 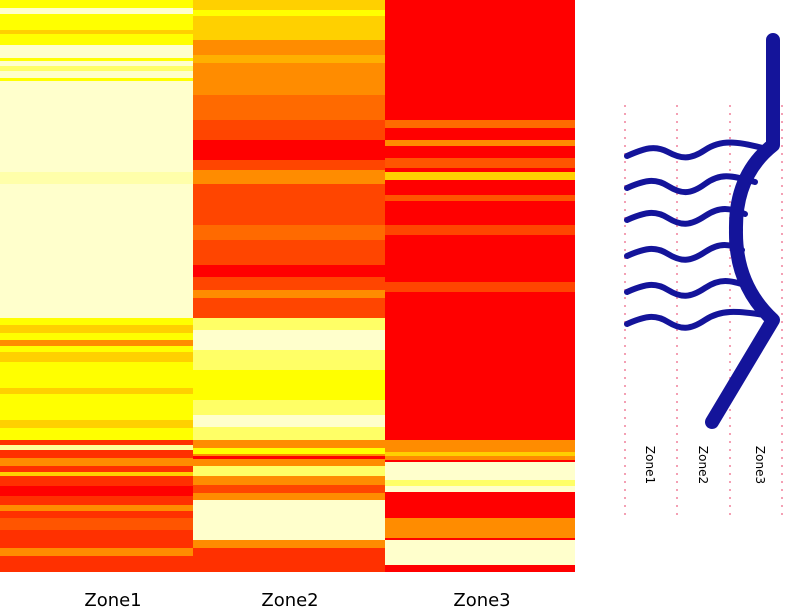 What do you see at coordinates (760, 465) in the screenshot?
I see `zone-label: Zone3` at bounding box center [760, 465].